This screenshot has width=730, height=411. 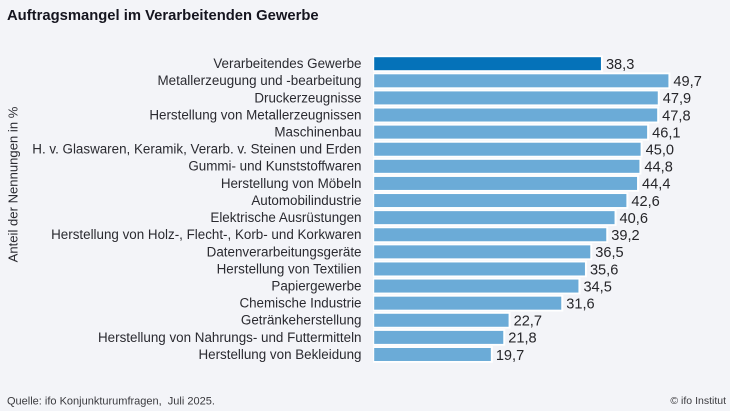 I want to click on svg-text: Getränkeherstellung, so click(x=301, y=320).